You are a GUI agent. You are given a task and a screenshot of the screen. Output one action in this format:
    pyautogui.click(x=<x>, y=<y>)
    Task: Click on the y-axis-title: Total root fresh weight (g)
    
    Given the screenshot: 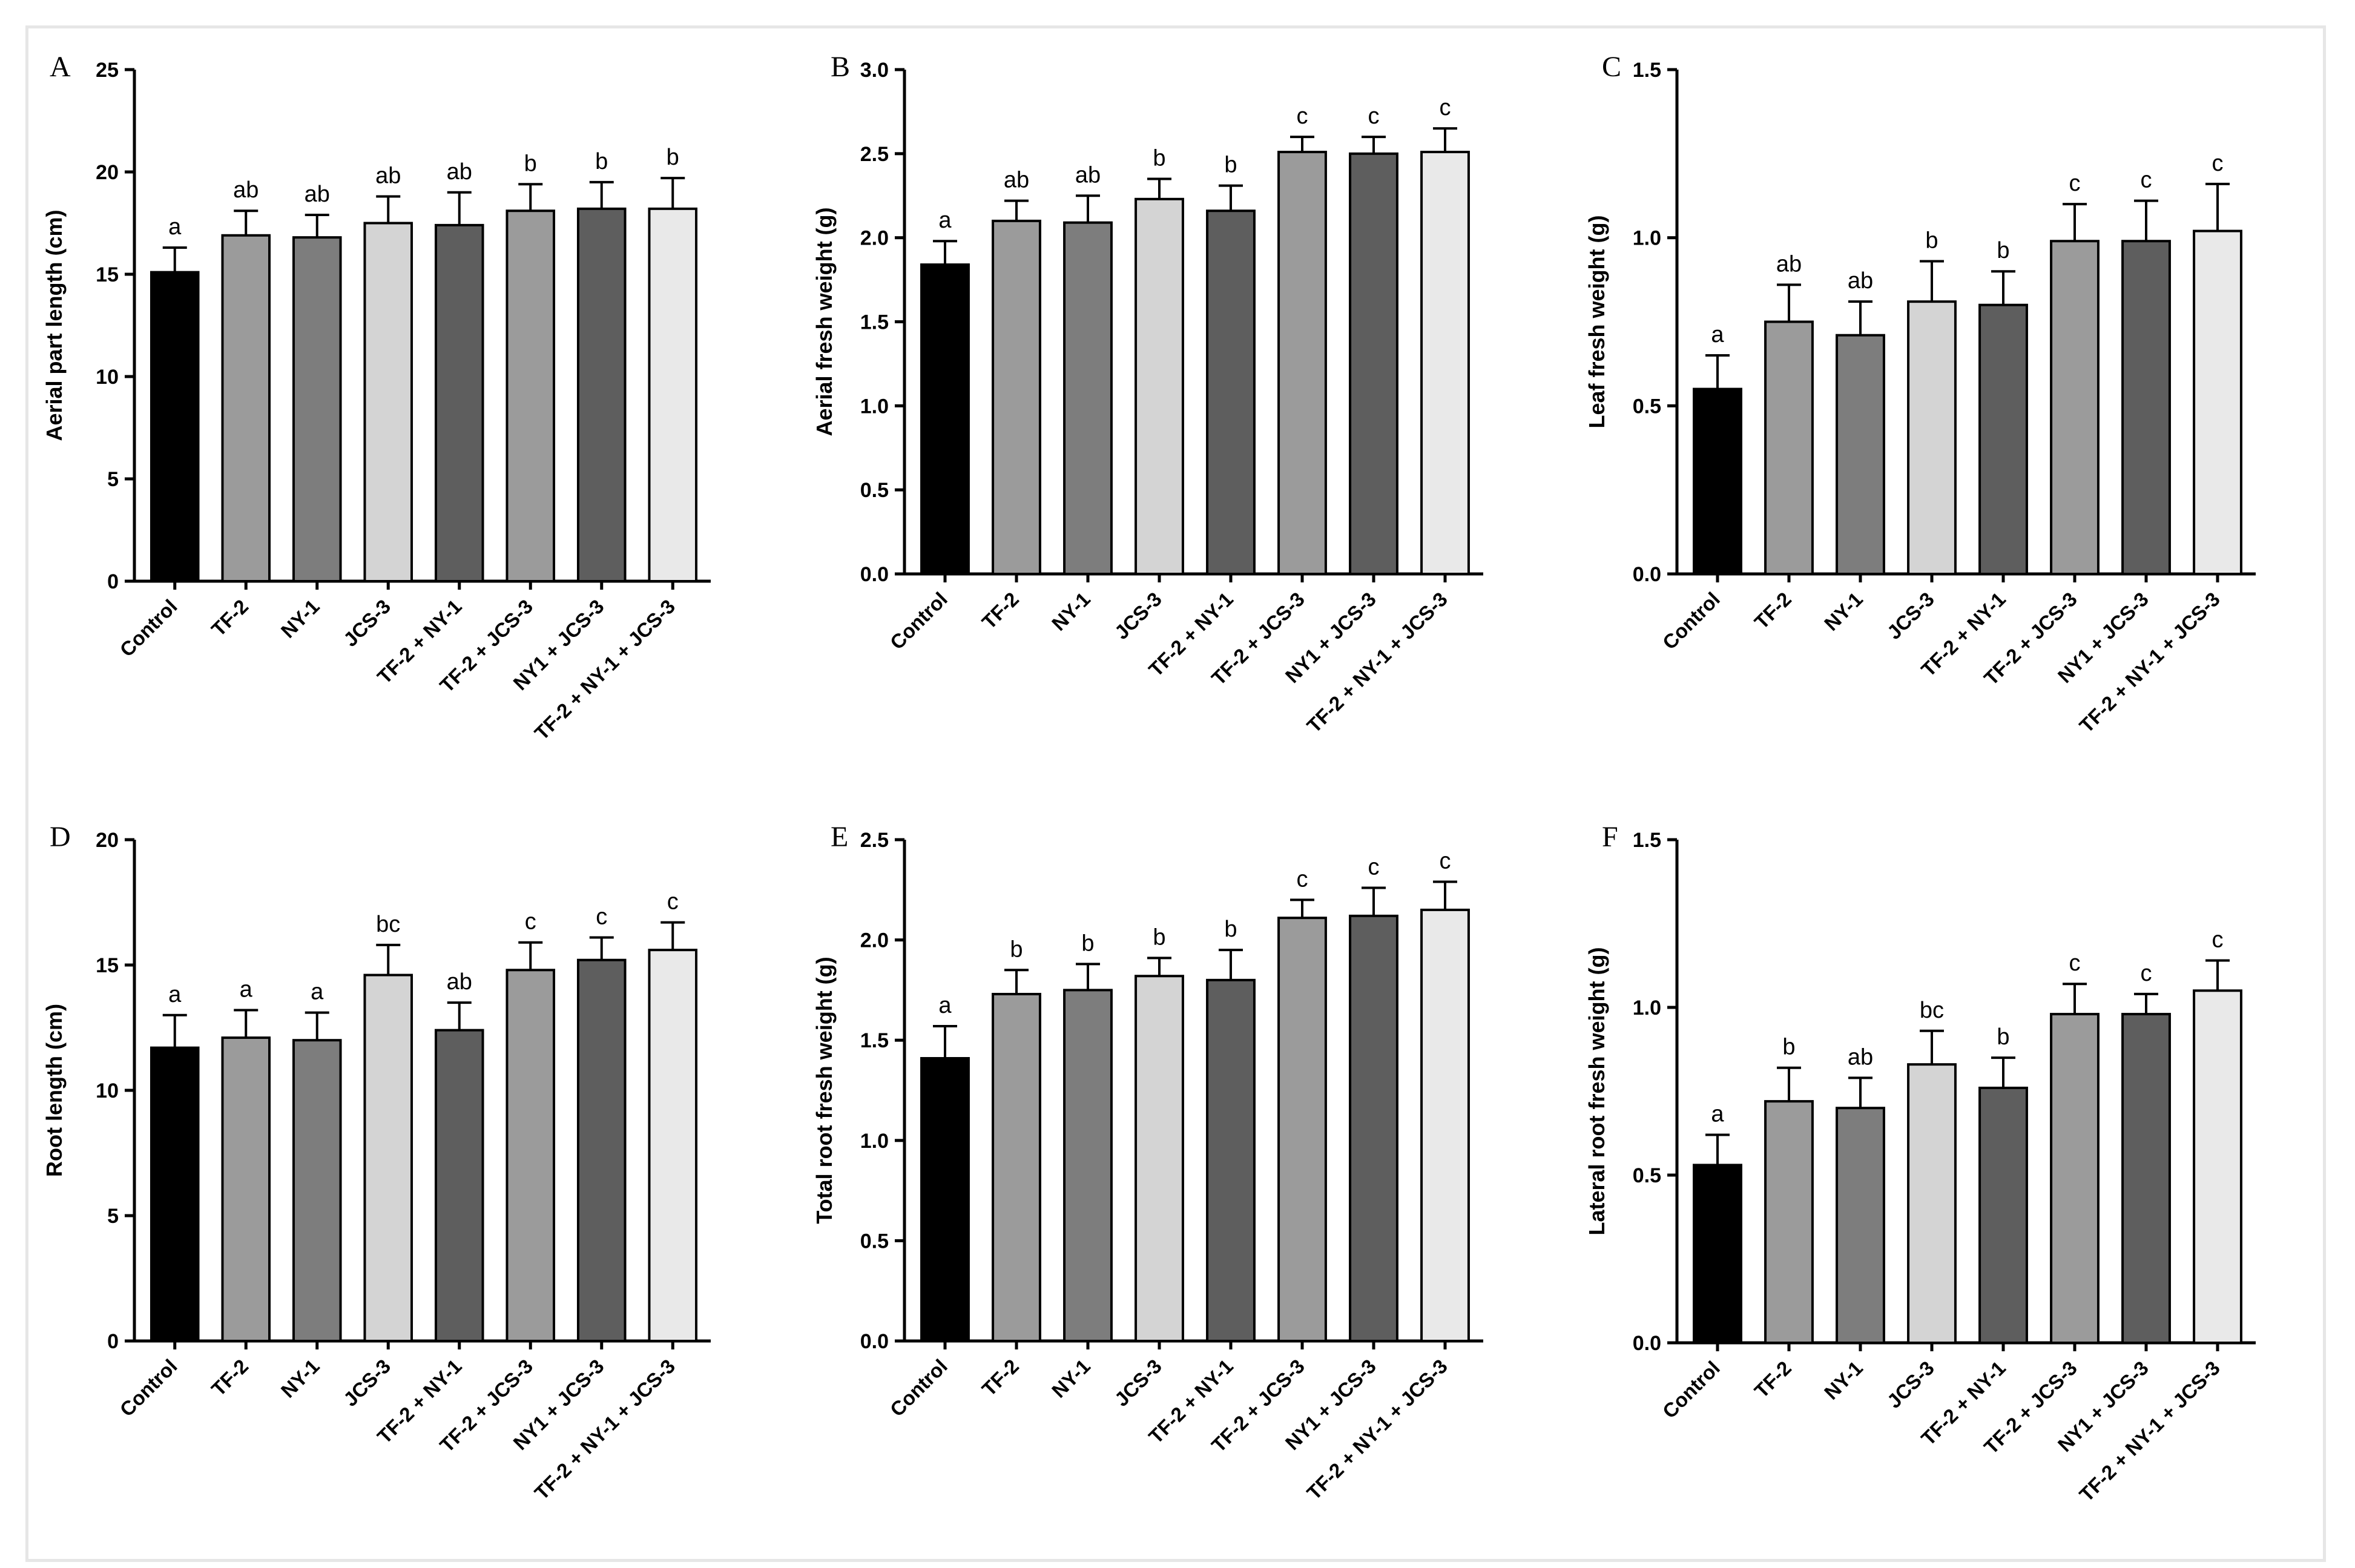 What is the action you would take?
    pyautogui.click(x=825, y=1090)
    